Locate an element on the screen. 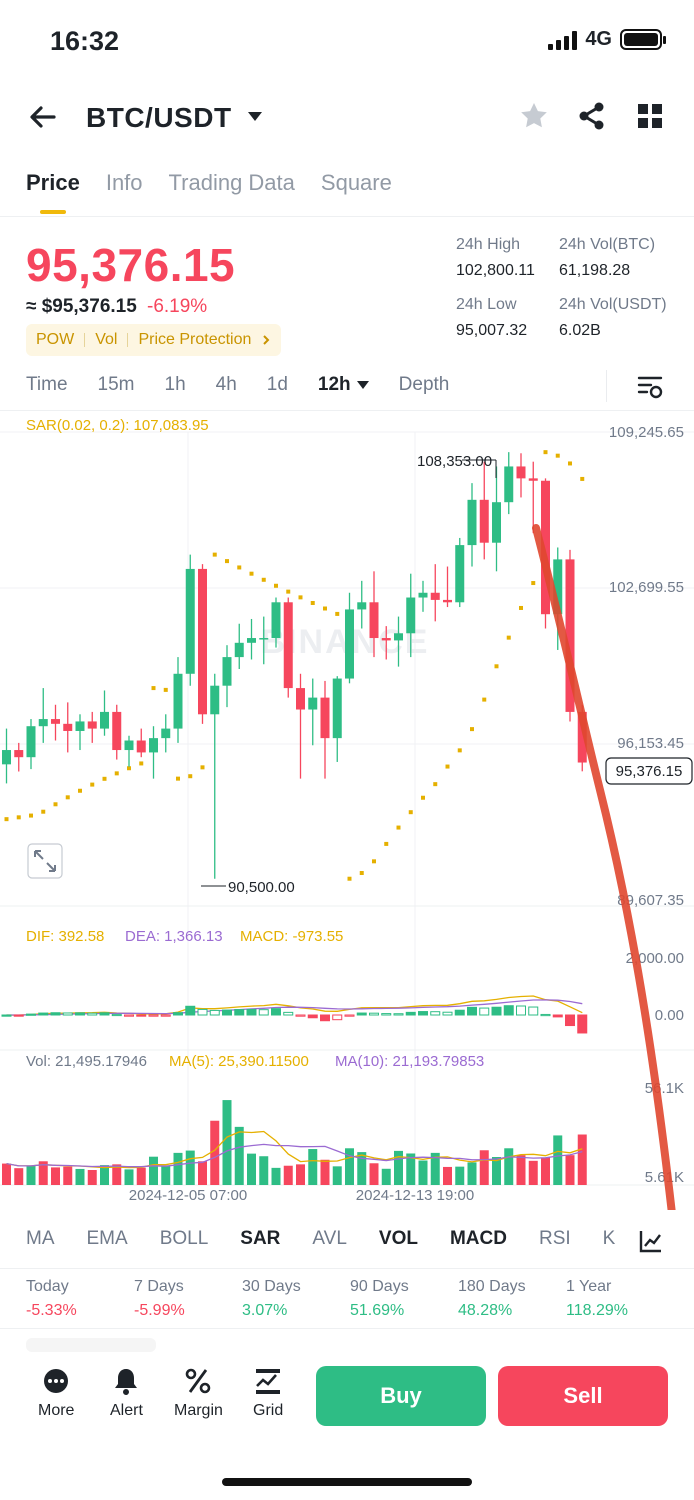 Image resolution: width=694 pixels, height=1500 pixels. apps-grid-icon is located at coordinates (650, 116).